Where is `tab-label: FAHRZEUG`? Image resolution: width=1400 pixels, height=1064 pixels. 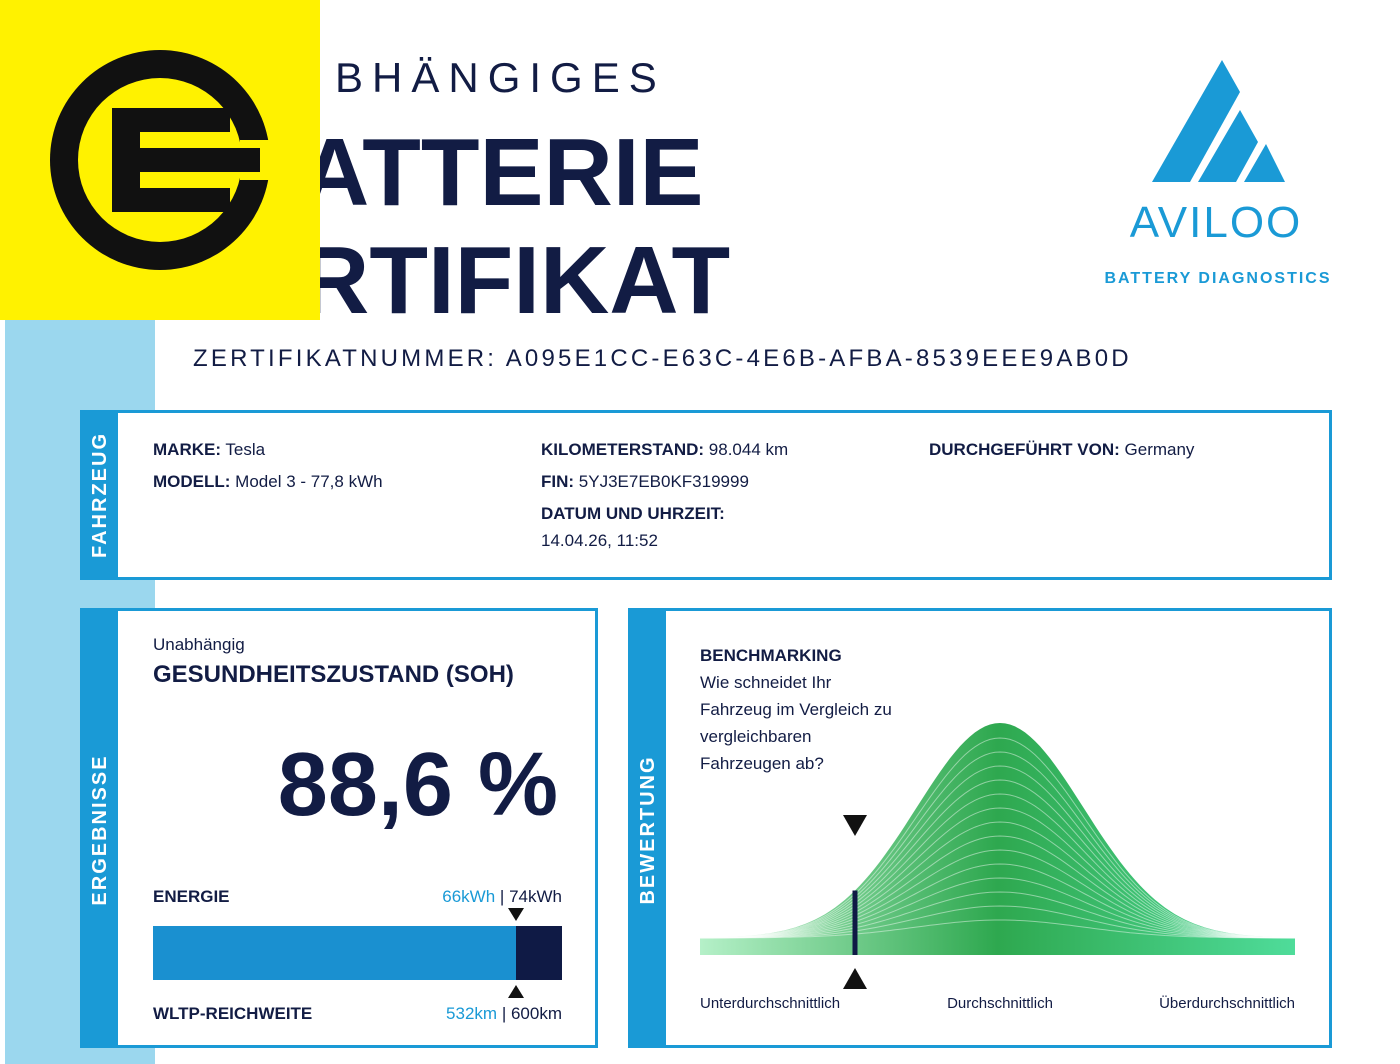
tab-label: FAHRZEUG is located at coordinates (100, 495).